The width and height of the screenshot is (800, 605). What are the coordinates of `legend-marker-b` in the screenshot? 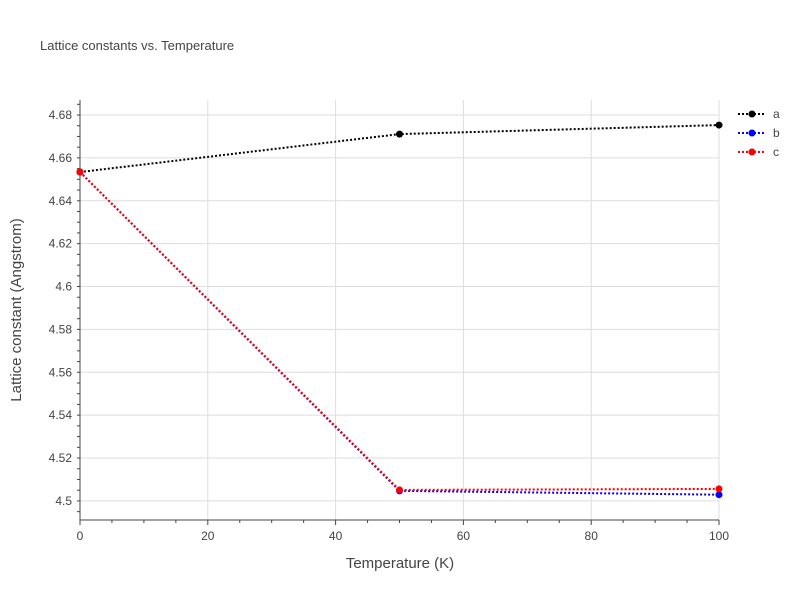 It's located at (752, 133).